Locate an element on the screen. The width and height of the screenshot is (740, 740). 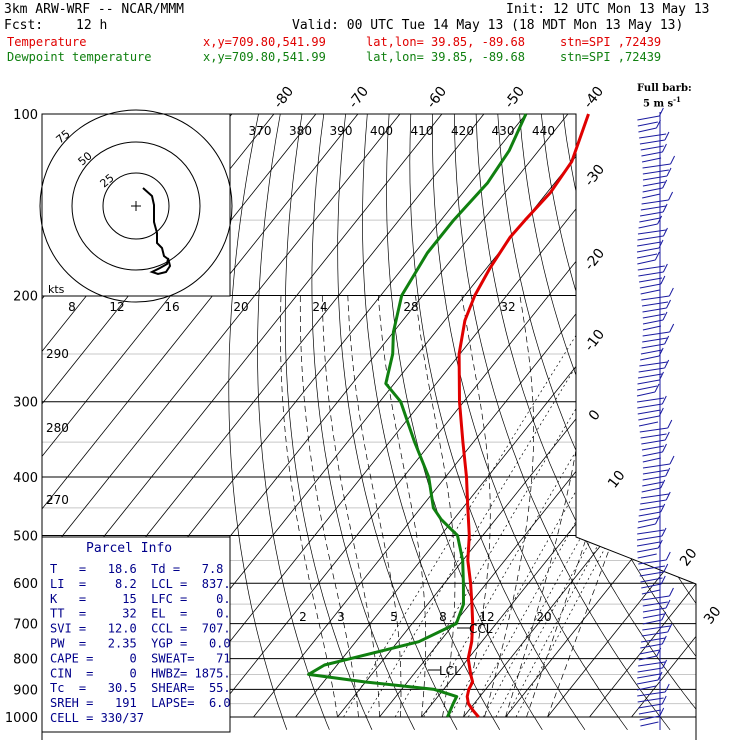
parcel-info-row: CIN = 0 HWBZ= 1875. is located at coordinates (140, 673).